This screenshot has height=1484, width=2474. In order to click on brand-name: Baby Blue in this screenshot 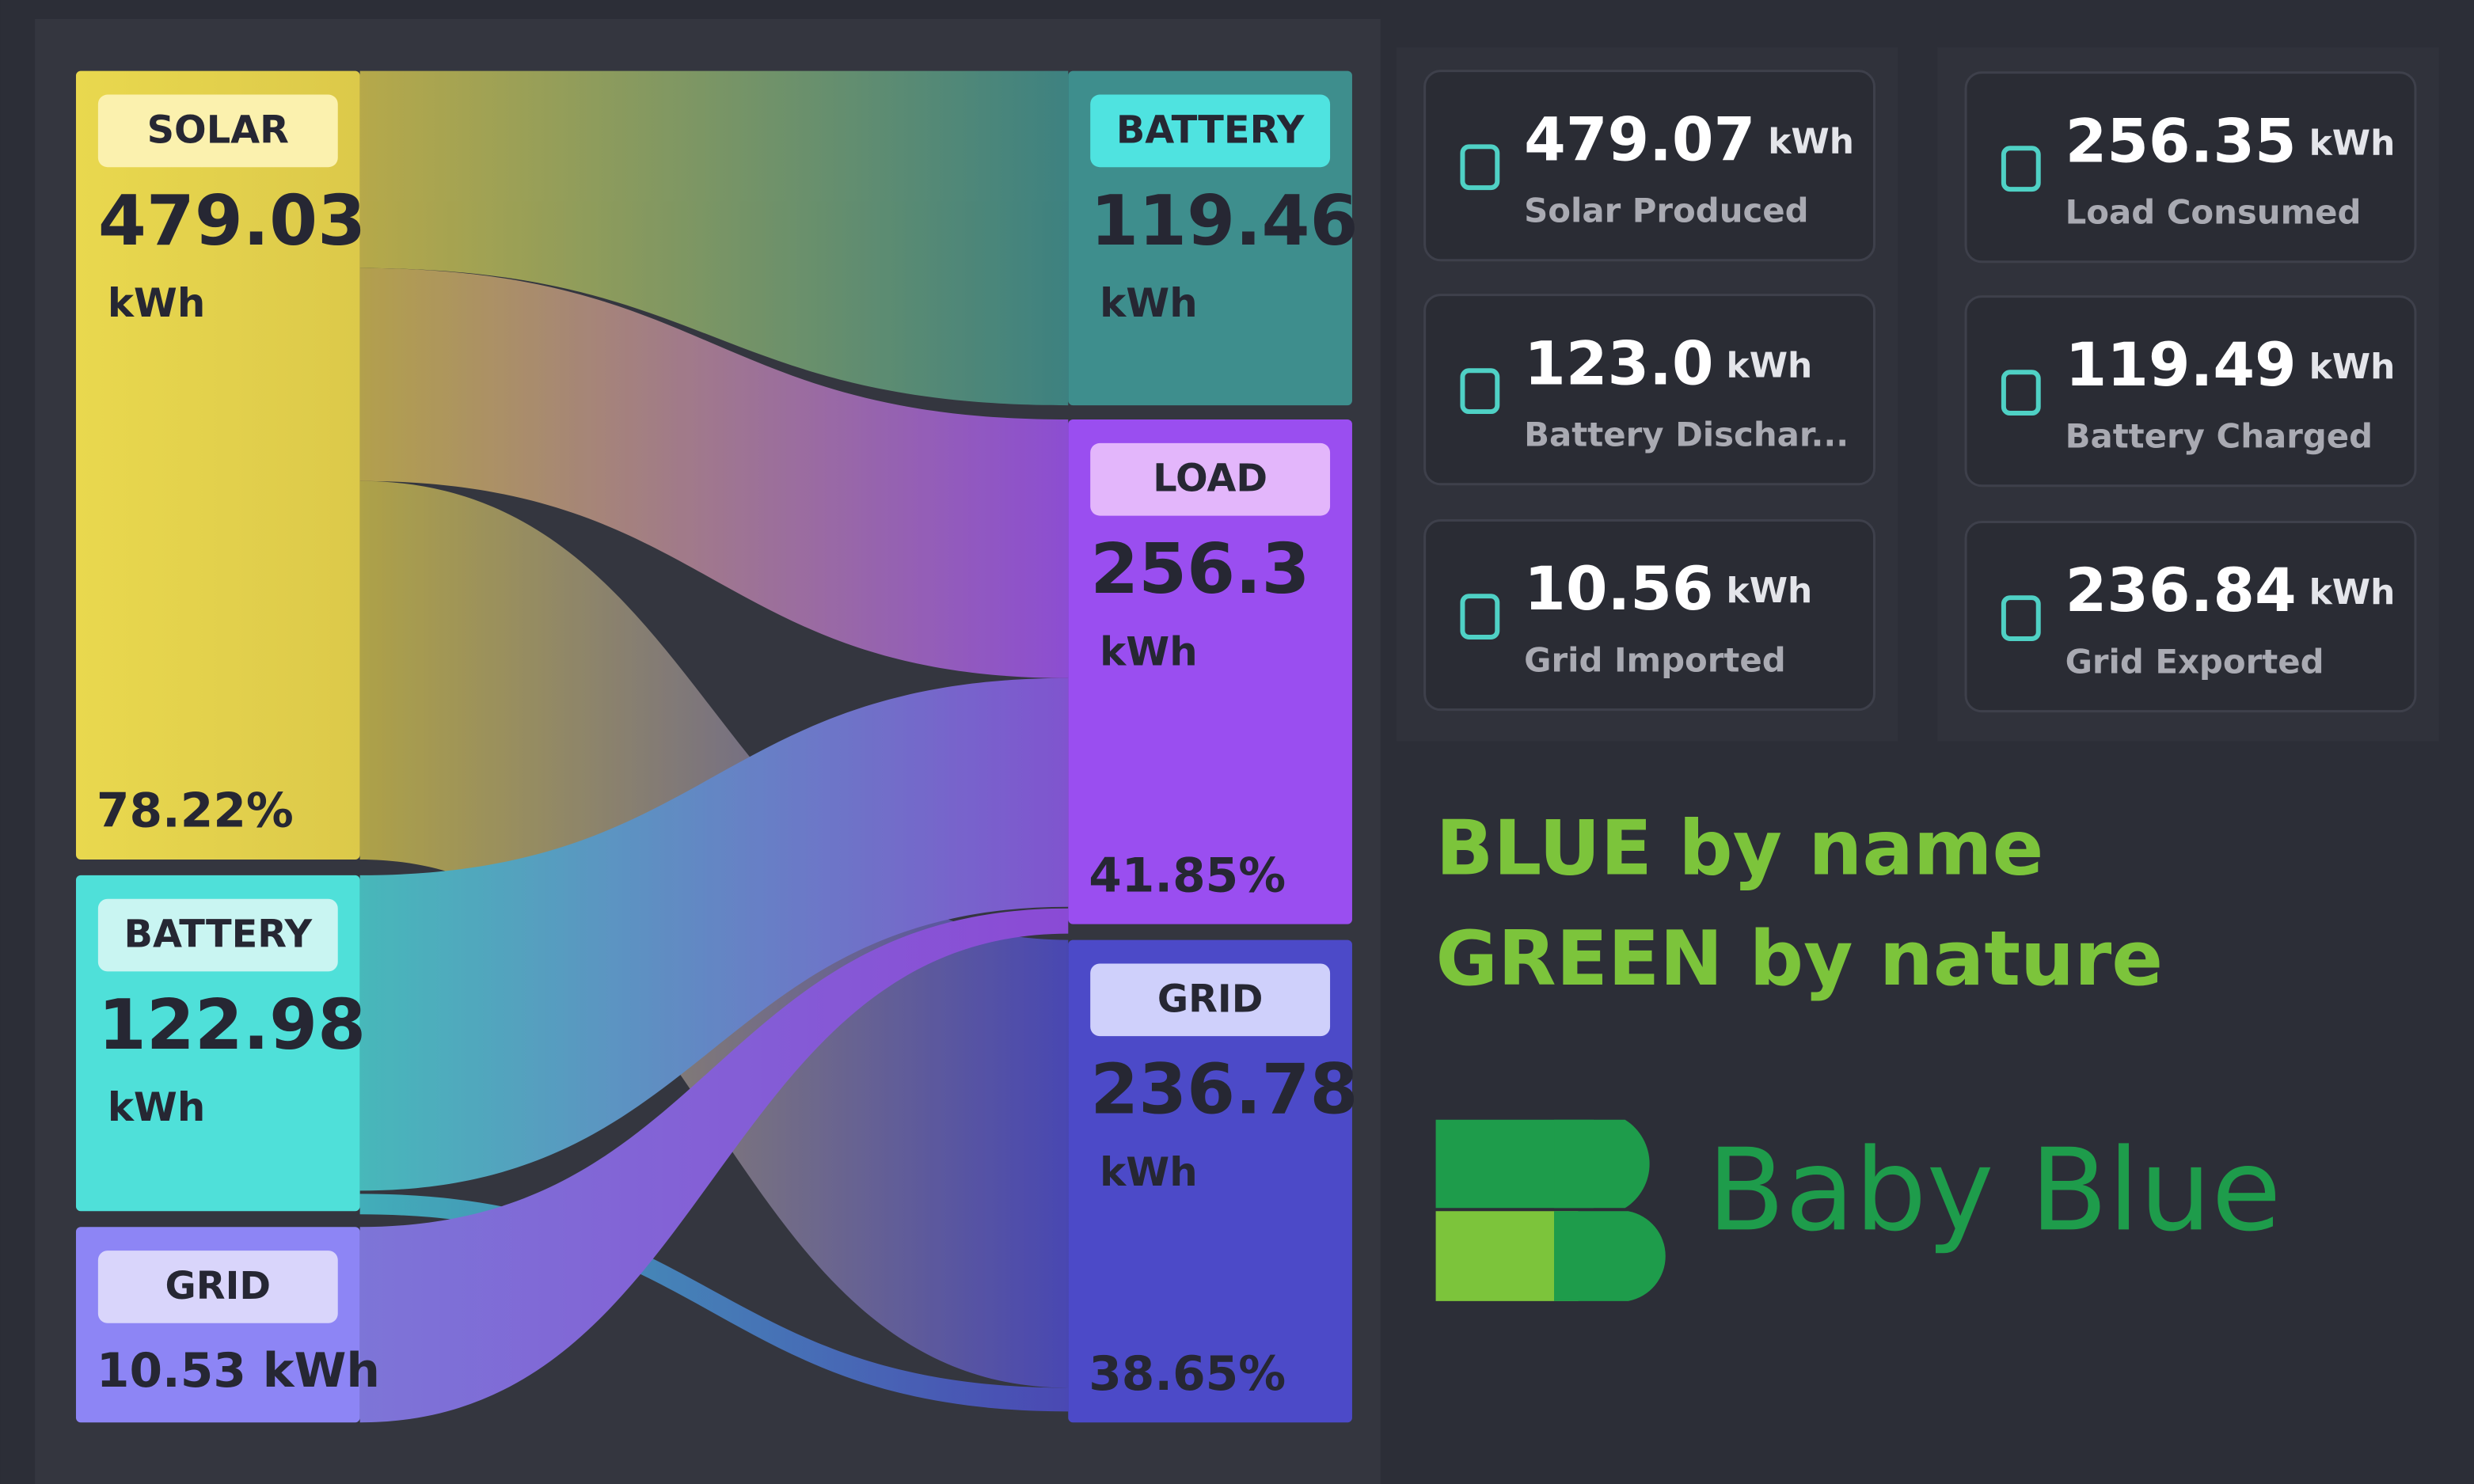, I will do `click(1994, 1190)`.